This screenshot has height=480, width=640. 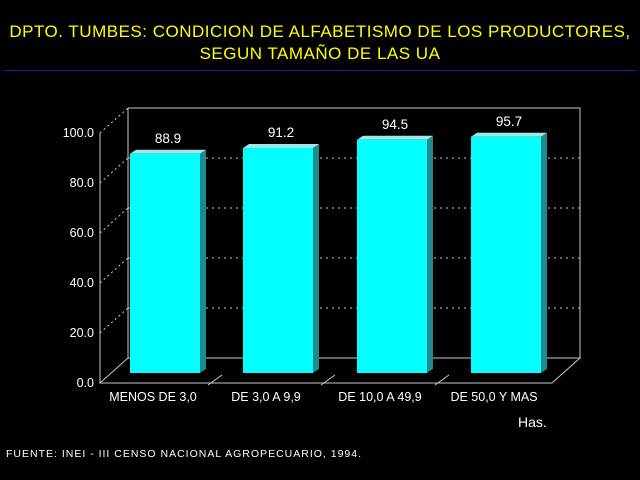 I want to click on data-label: 91.2, so click(x=281, y=132).